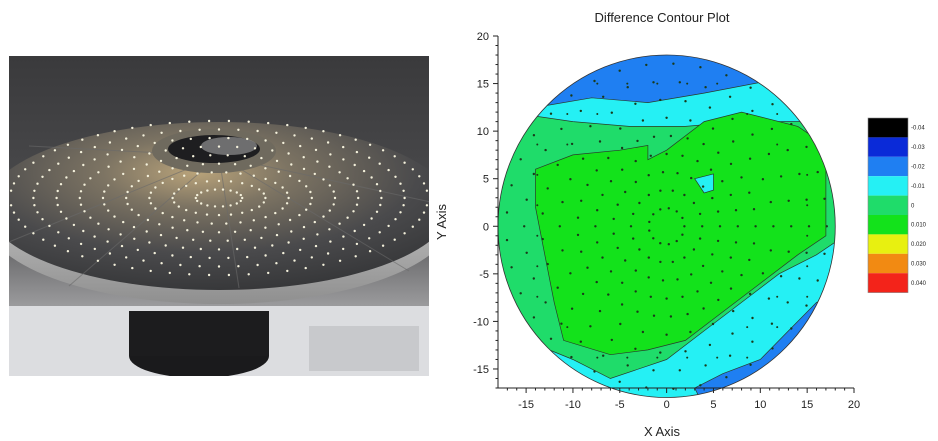 Image resolution: width=938 pixels, height=441 pixels. Describe the element at coordinates (713, 405) in the screenshot. I see `x-tick-label: 5` at that location.